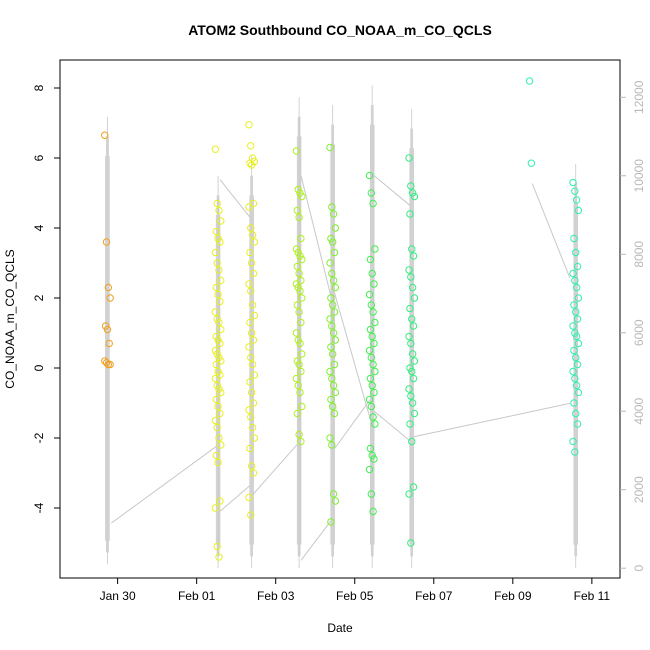  What do you see at coordinates (340, 628) in the screenshot?
I see `x-axis-label: Date` at bounding box center [340, 628].